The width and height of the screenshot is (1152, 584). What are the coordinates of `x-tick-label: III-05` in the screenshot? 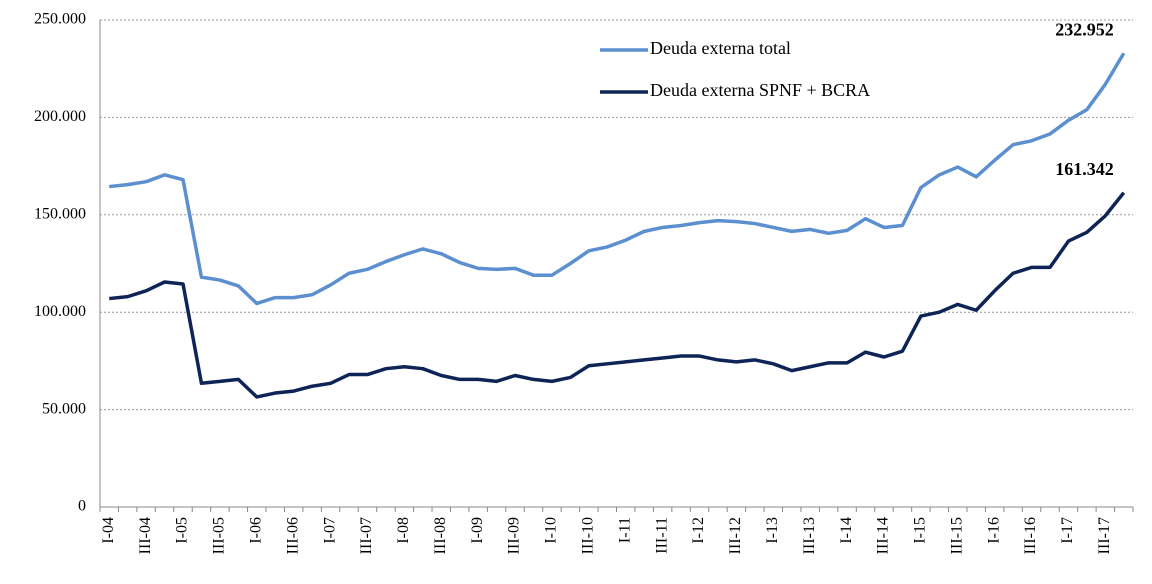 It's located at (219, 535).